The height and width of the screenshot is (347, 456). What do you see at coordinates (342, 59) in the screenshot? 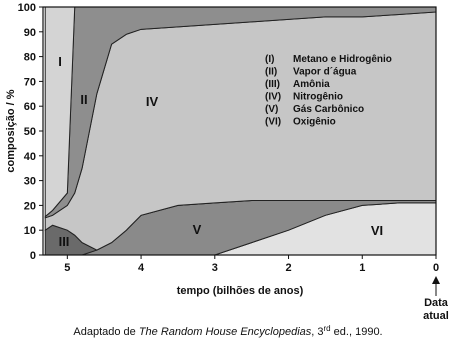
I see `legend-label: Metano e Hidrogênio` at bounding box center [342, 59].